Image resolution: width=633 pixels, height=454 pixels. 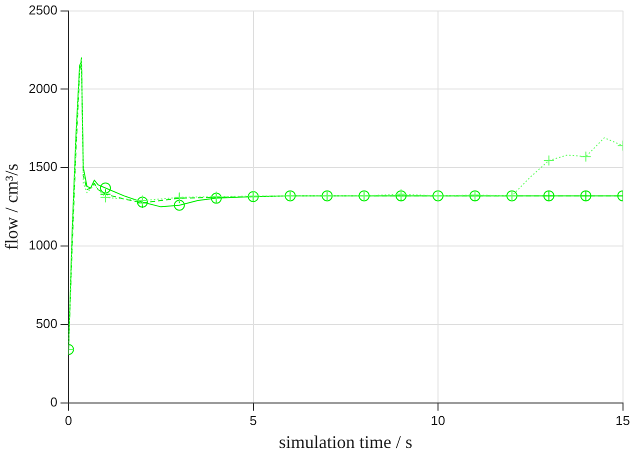 What do you see at coordinates (345, 442) in the screenshot?
I see `x-axis-title: simulation time / s` at bounding box center [345, 442].